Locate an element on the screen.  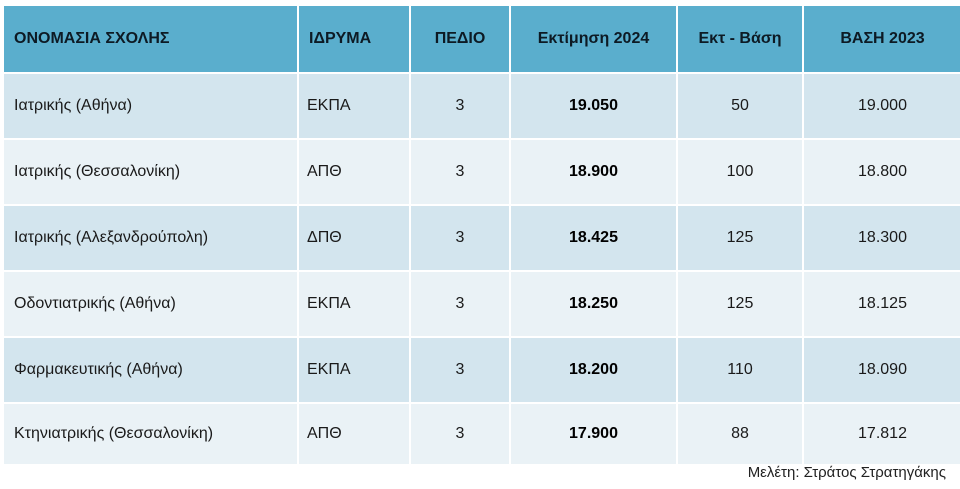
cell-school: Ιατρικής (Θεσσαλονίκη) is located at coordinates (150, 172).